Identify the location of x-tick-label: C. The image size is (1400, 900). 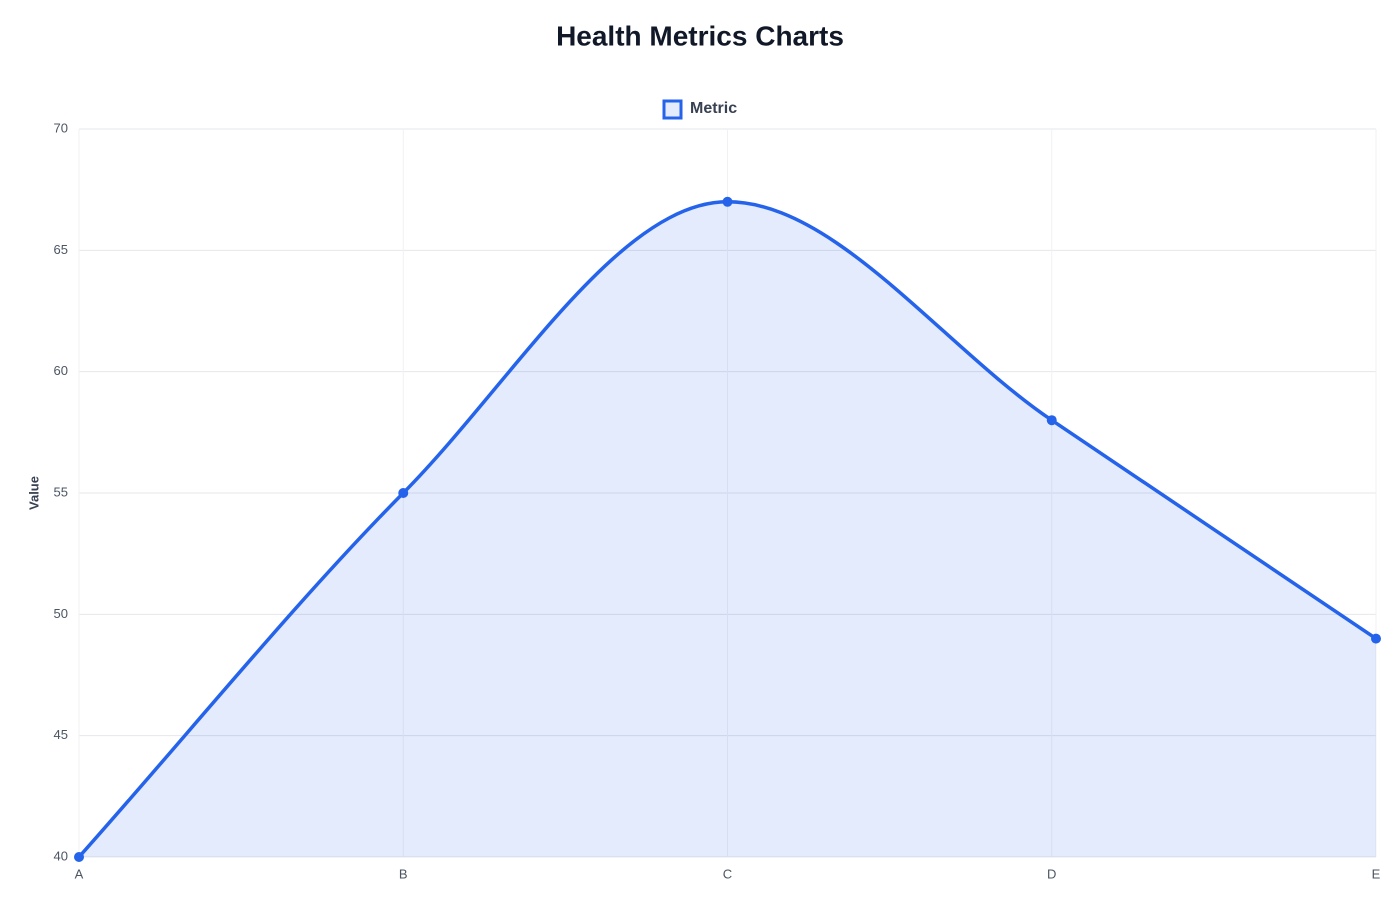
(727, 873).